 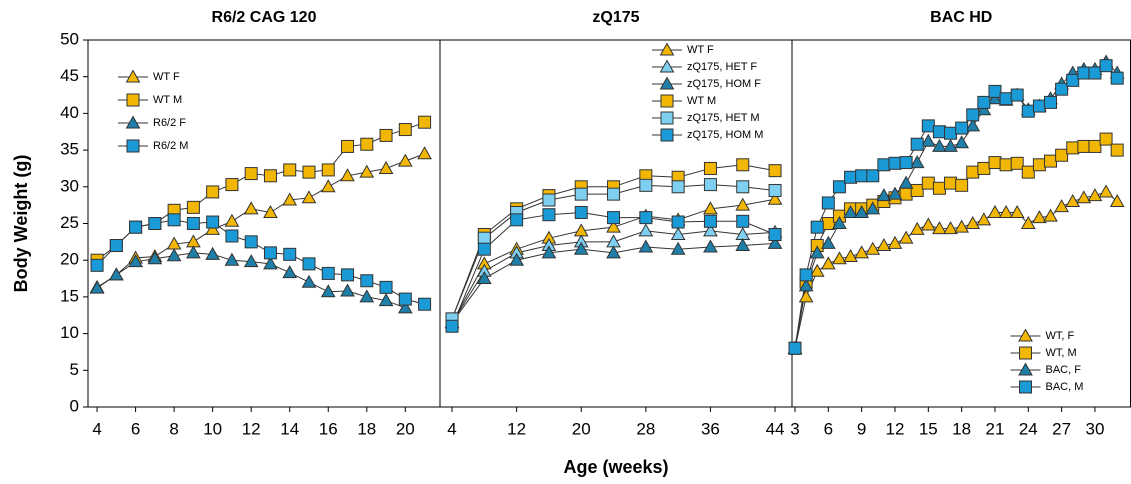 I want to click on x-tick-label: 10, so click(x=212, y=428).